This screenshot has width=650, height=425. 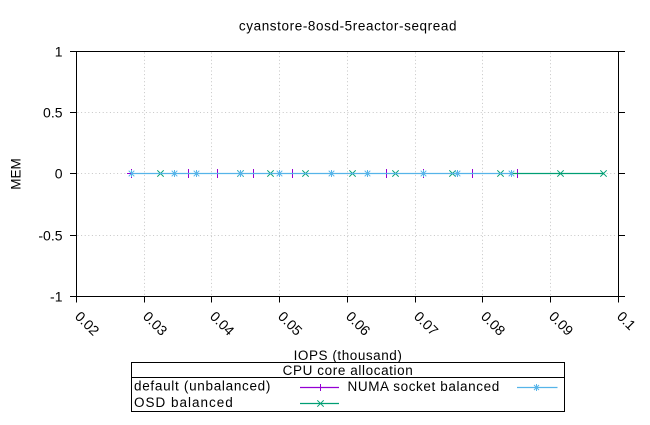 I want to click on svg-text: NUMA socket balanced, so click(x=424, y=386).